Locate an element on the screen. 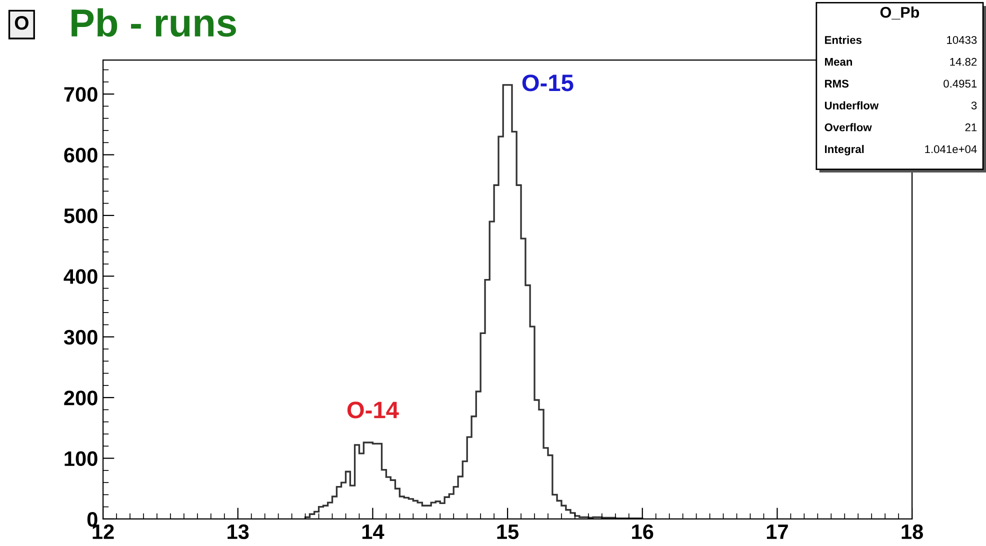 This screenshot has width=986, height=546. y-tick-label: 700 is located at coordinates (81, 94).